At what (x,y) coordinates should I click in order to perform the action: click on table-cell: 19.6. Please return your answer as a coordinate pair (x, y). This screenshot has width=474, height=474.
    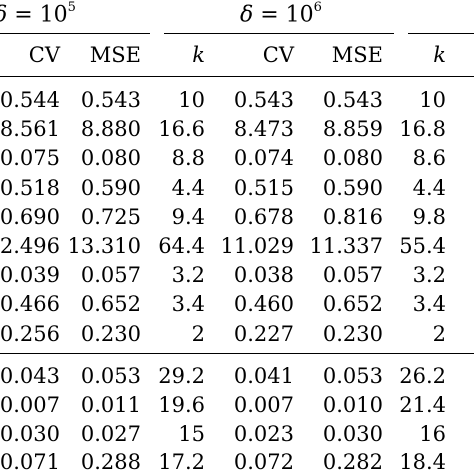
    Looking at the image, I should click on (181, 404).